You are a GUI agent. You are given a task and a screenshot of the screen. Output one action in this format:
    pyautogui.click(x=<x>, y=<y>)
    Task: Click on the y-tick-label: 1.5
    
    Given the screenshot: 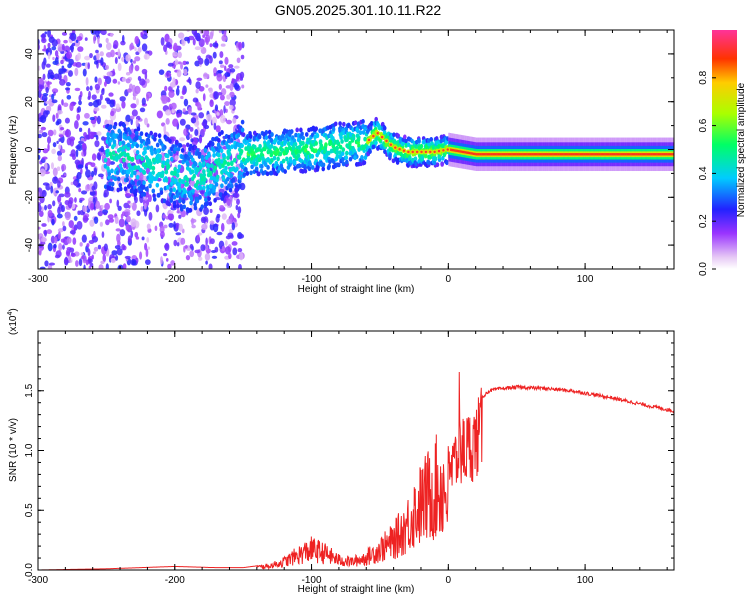 What is the action you would take?
    pyautogui.click(x=29, y=390)
    